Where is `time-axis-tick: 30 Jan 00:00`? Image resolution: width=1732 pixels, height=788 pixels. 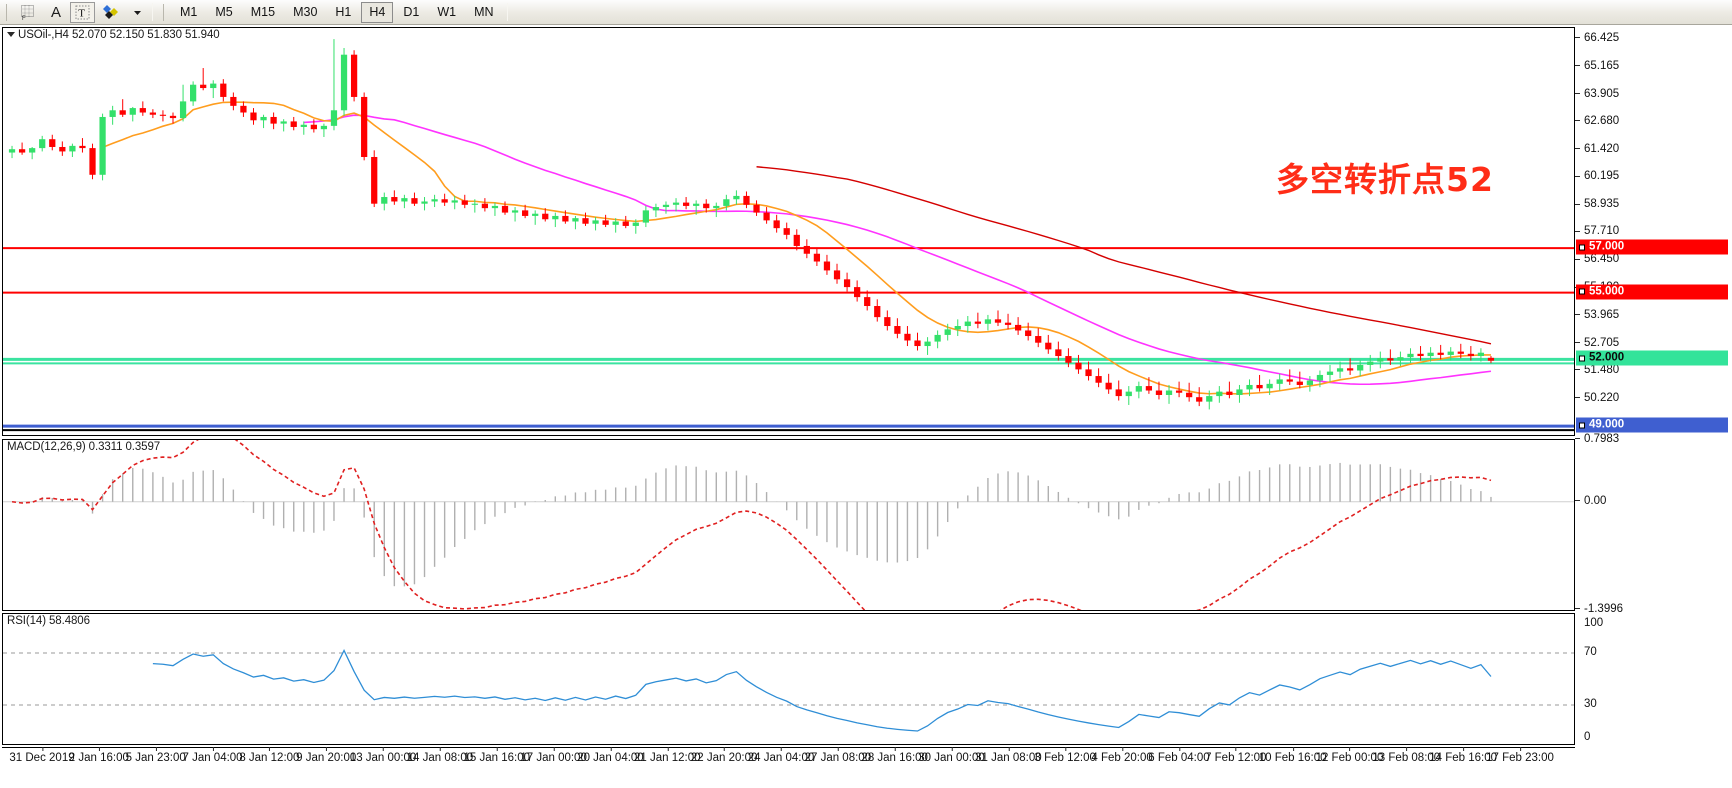
time-axis-tick: 30 Jan 00:00 is located at coordinates (951, 755).